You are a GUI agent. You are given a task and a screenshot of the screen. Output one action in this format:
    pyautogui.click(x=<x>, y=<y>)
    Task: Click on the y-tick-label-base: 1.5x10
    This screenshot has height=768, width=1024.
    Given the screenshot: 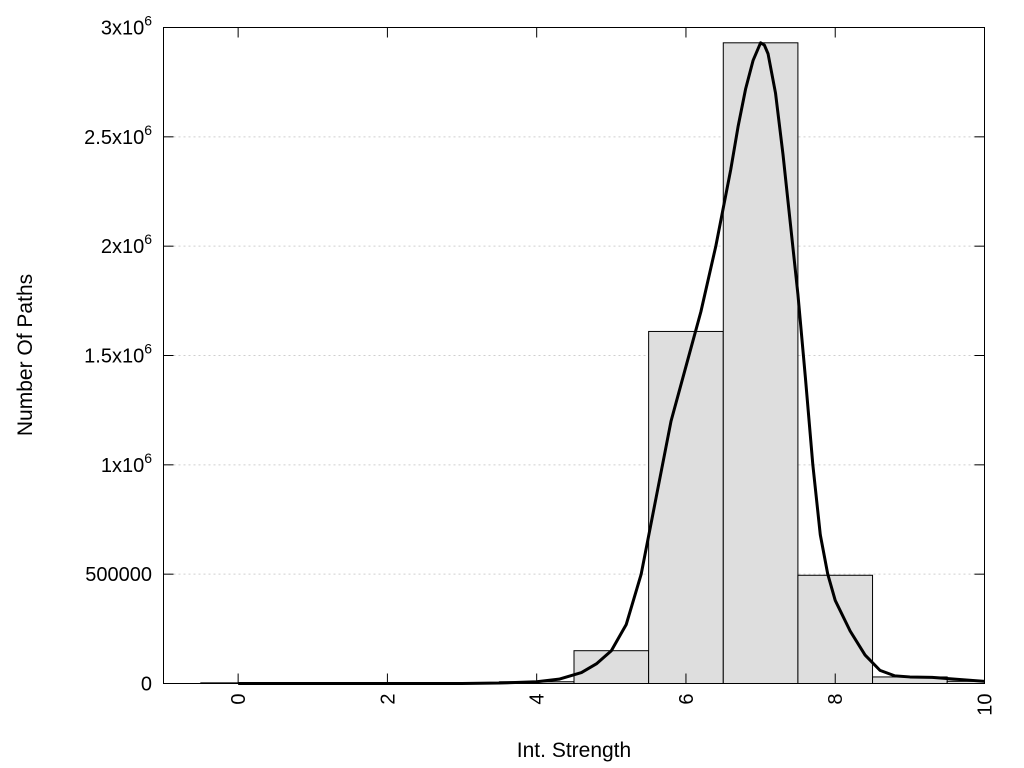 What is the action you would take?
    pyautogui.click(x=114, y=357)
    